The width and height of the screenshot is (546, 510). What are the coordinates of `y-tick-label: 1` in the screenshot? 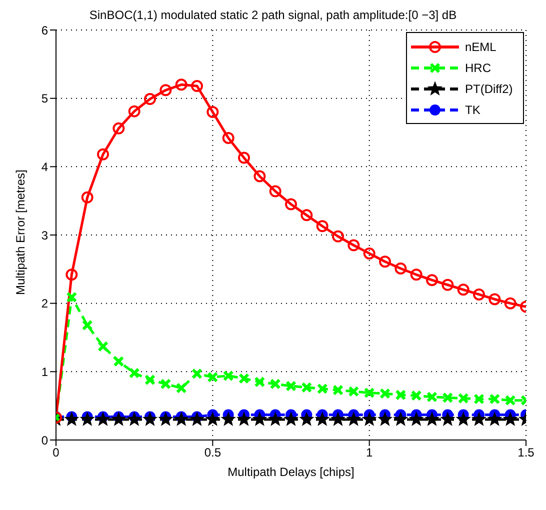 It's located at (44, 371).